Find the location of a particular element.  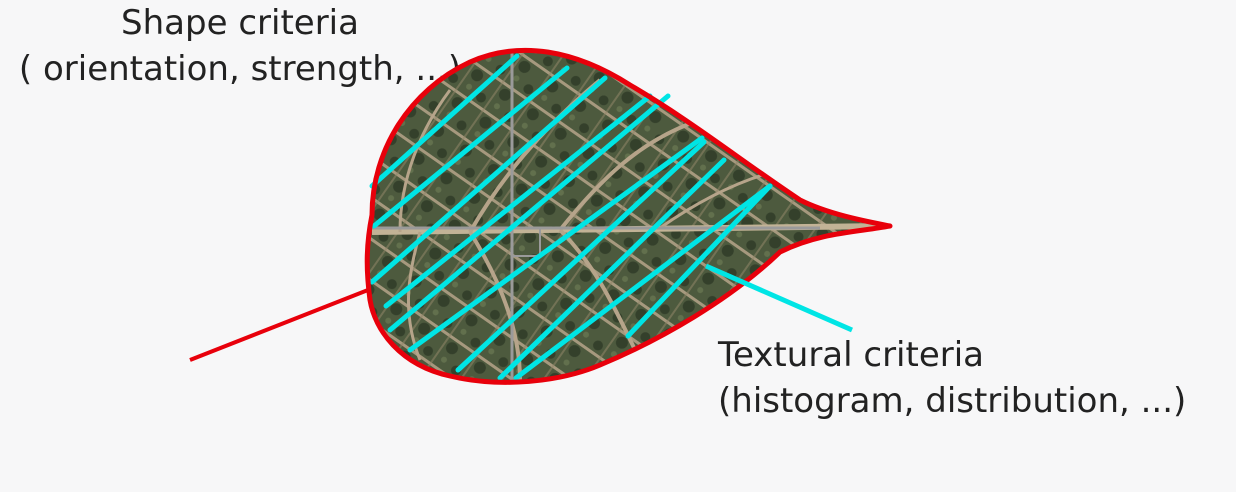

textural-criteria-detail: (histogram, distribution, ...) is located at coordinates (952, 401).